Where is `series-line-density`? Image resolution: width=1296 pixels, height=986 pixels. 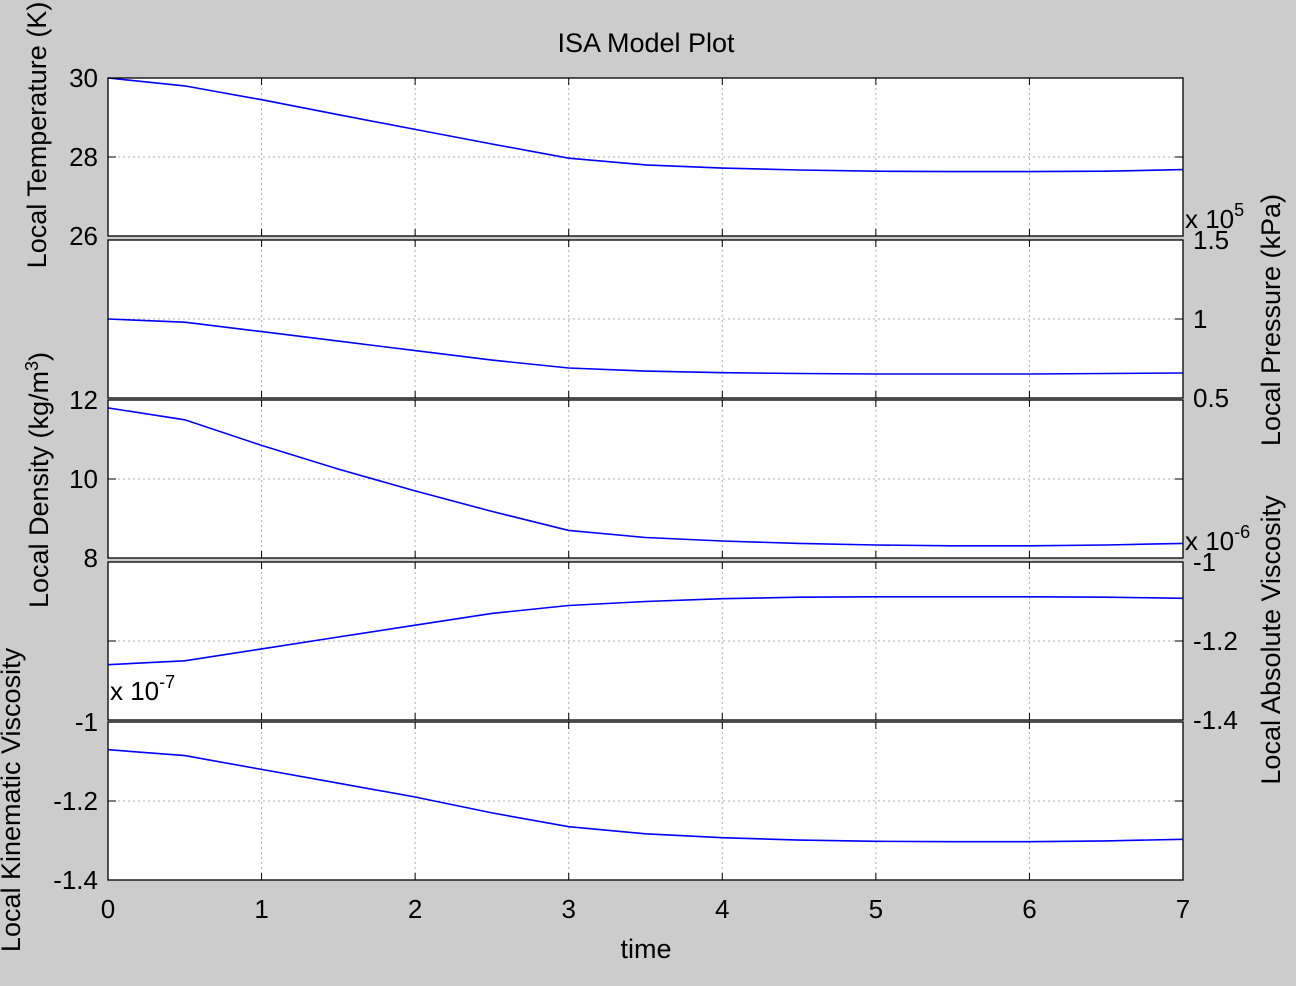 series-line-density is located at coordinates (645, 477).